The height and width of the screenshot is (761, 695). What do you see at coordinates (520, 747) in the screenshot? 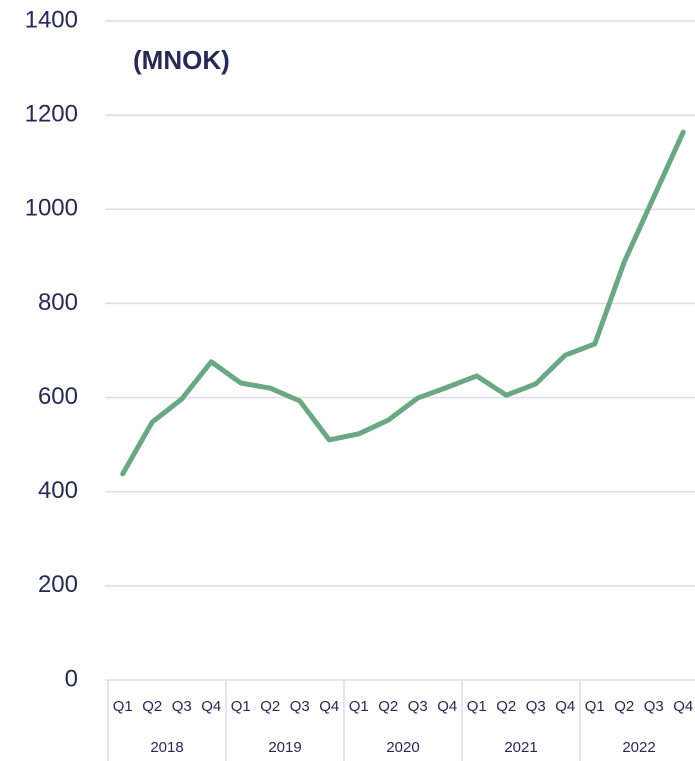
I see `x-group-label: 2021` at bounding box center [520, 747].